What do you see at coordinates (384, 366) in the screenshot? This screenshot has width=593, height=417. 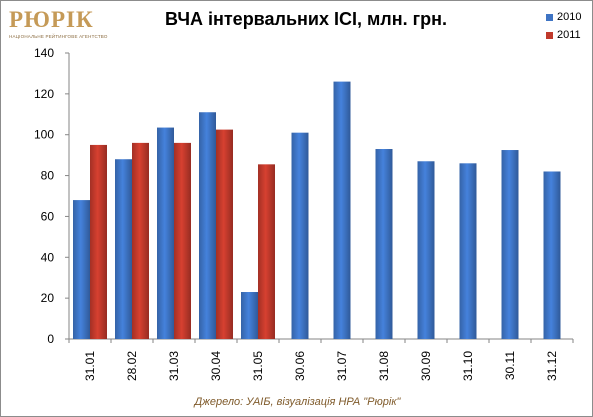 I see `x-tick-label: 31.08` at bounding box center [384, 366].